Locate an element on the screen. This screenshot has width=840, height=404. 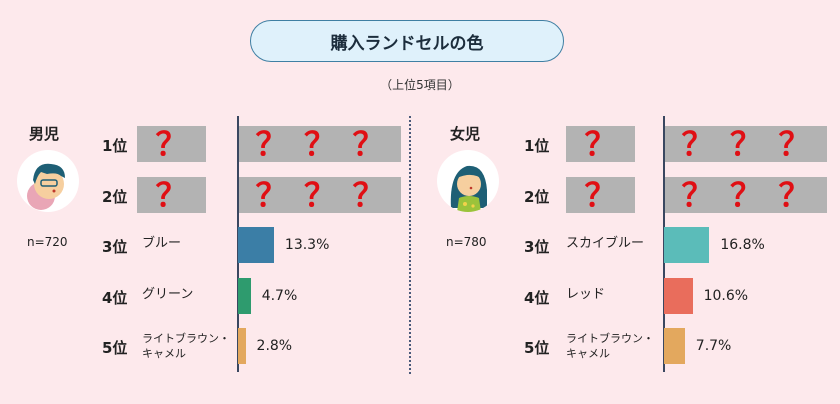
data-label: 10.6% is located at coordinates (726, 296).